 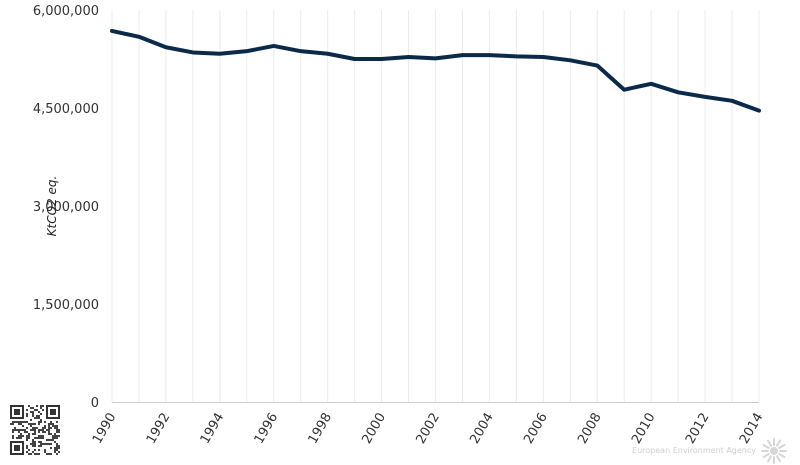 I want to click on y-axis-label: KtCO2 eq., so click(x=52, y=206).